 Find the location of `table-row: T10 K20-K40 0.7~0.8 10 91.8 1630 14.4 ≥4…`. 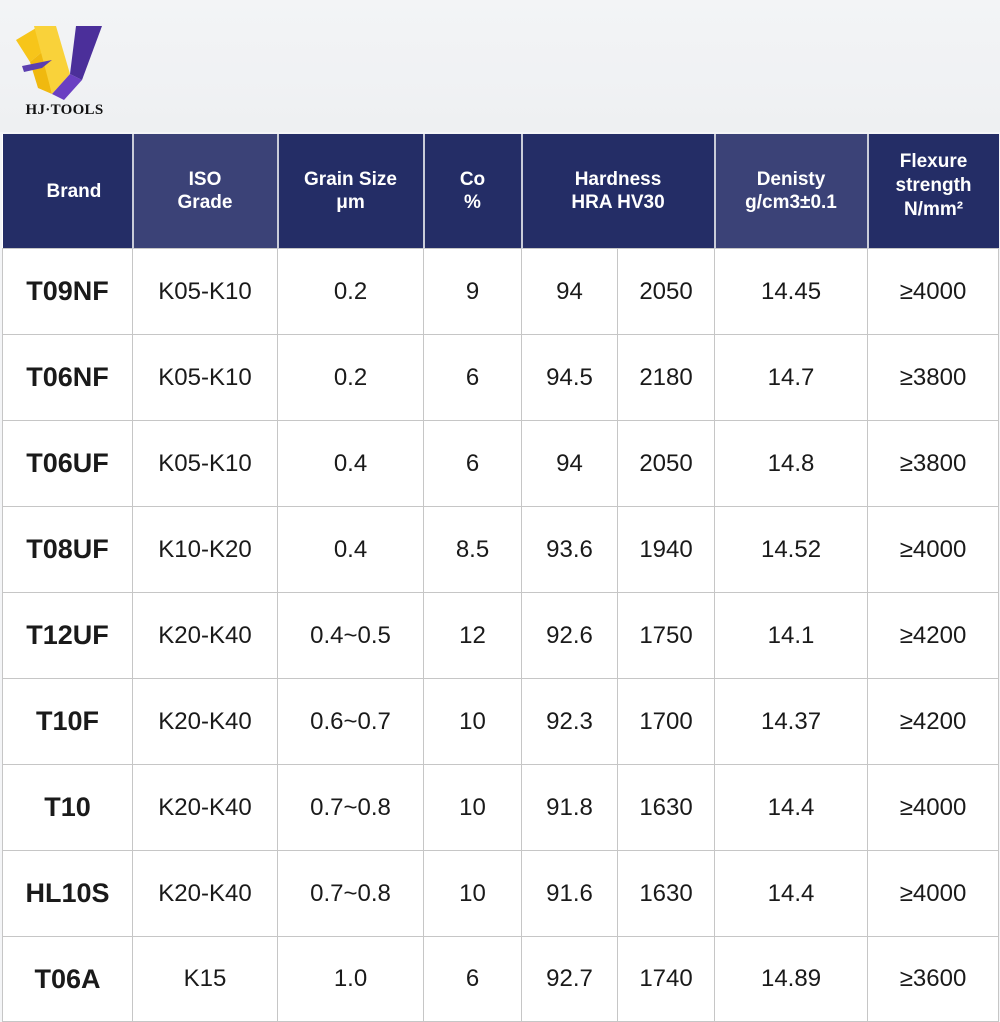

table-row: T10 K20-K40 0.7~0.8 10 91.8 1630 14.4 ≥4… is located at coordinates (501, 807).